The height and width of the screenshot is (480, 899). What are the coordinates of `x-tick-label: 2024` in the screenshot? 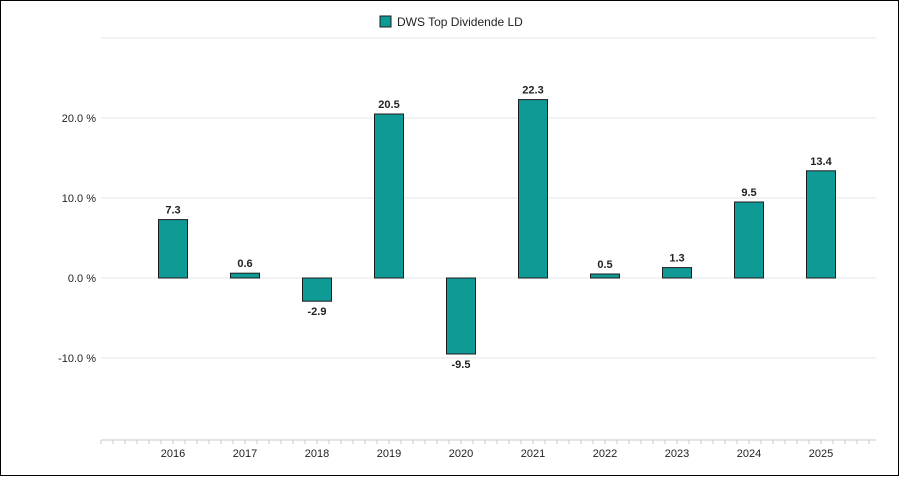 It's located at (749, 454).